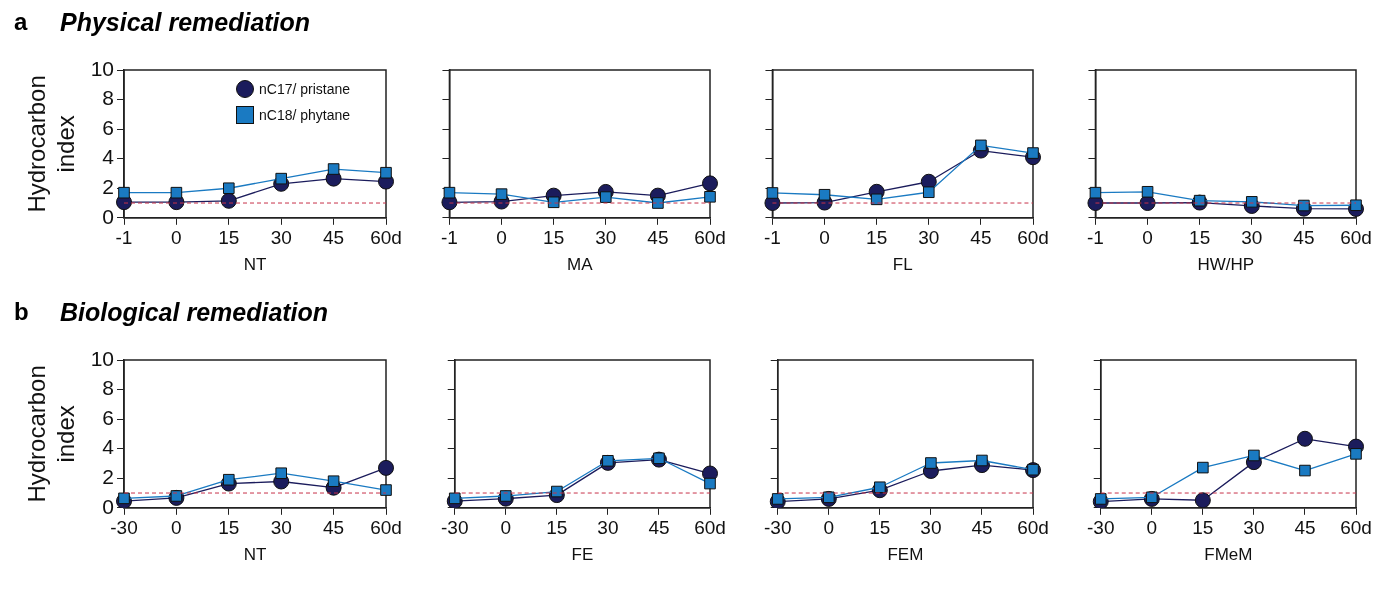 The width and height of the screenshot is (1377, 613). Describe the element at coordinates (580, 265) in the screenshot. I see `x-axis-title: MA` at that location.